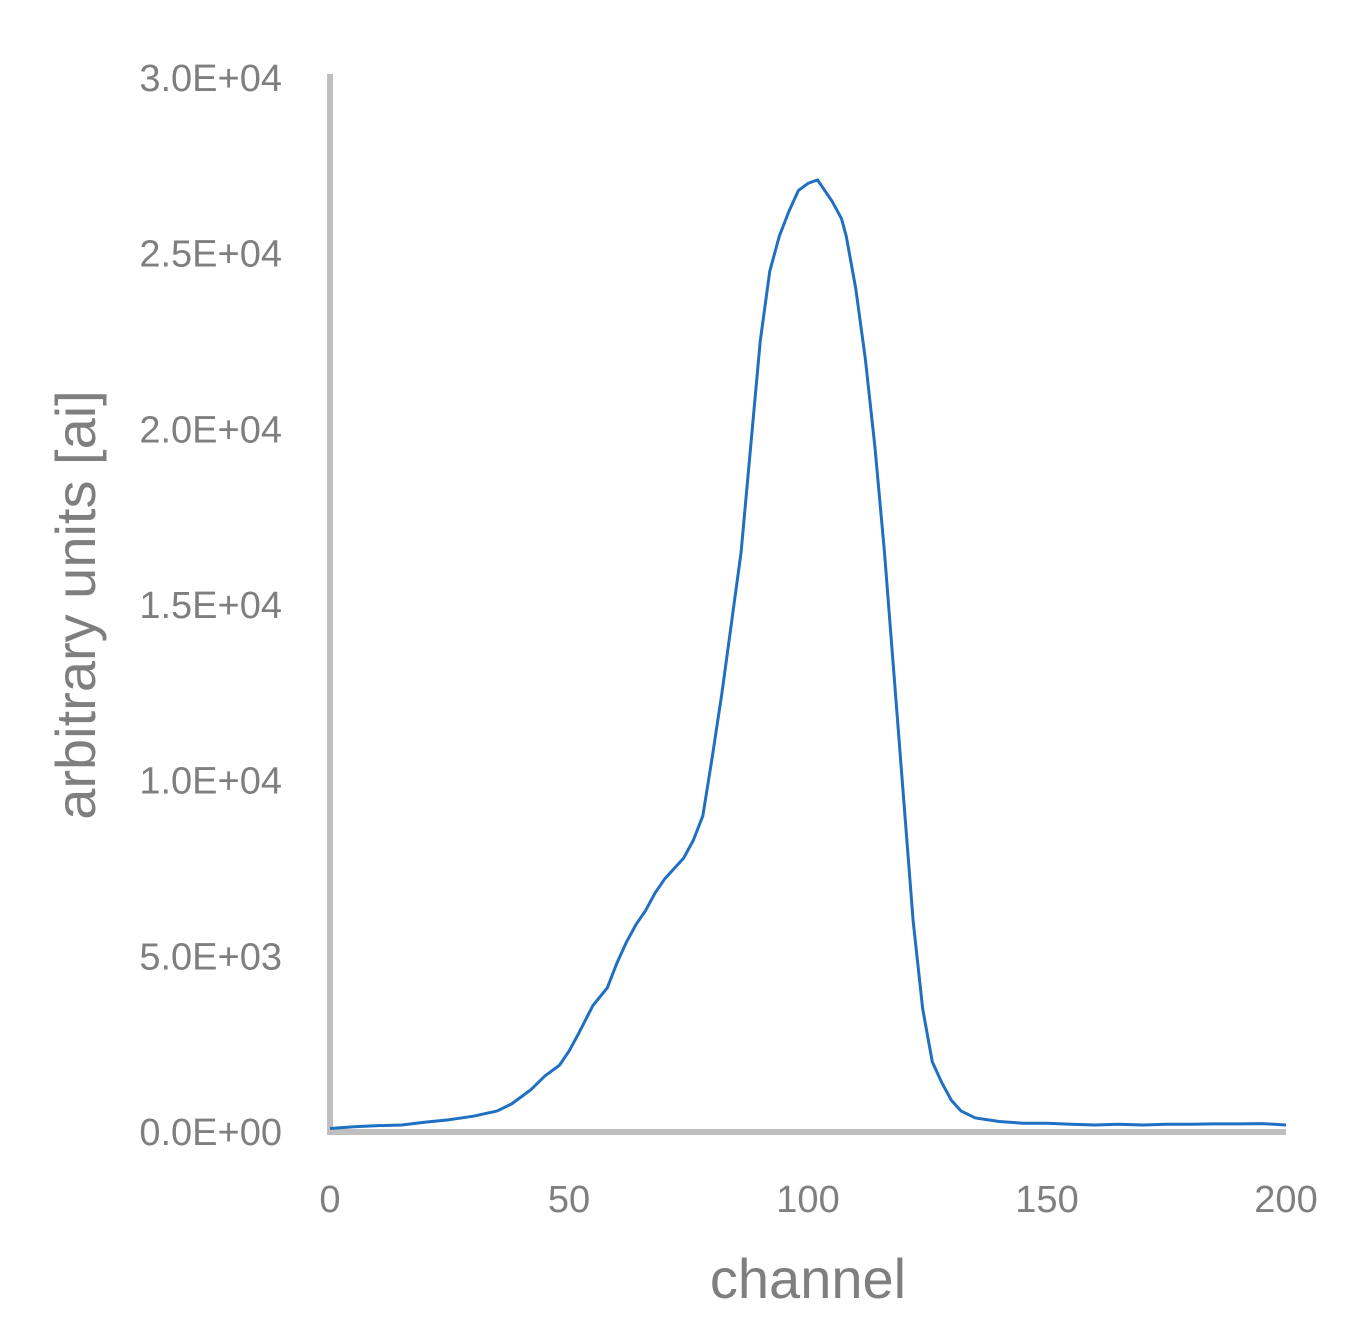 The width and height of the screenshot is (1355, 1344). What do you see at coordinates (1046, 1200) in the screenshot?
I see `x-tick-label: 150` at bounding box center [1046, 1200].